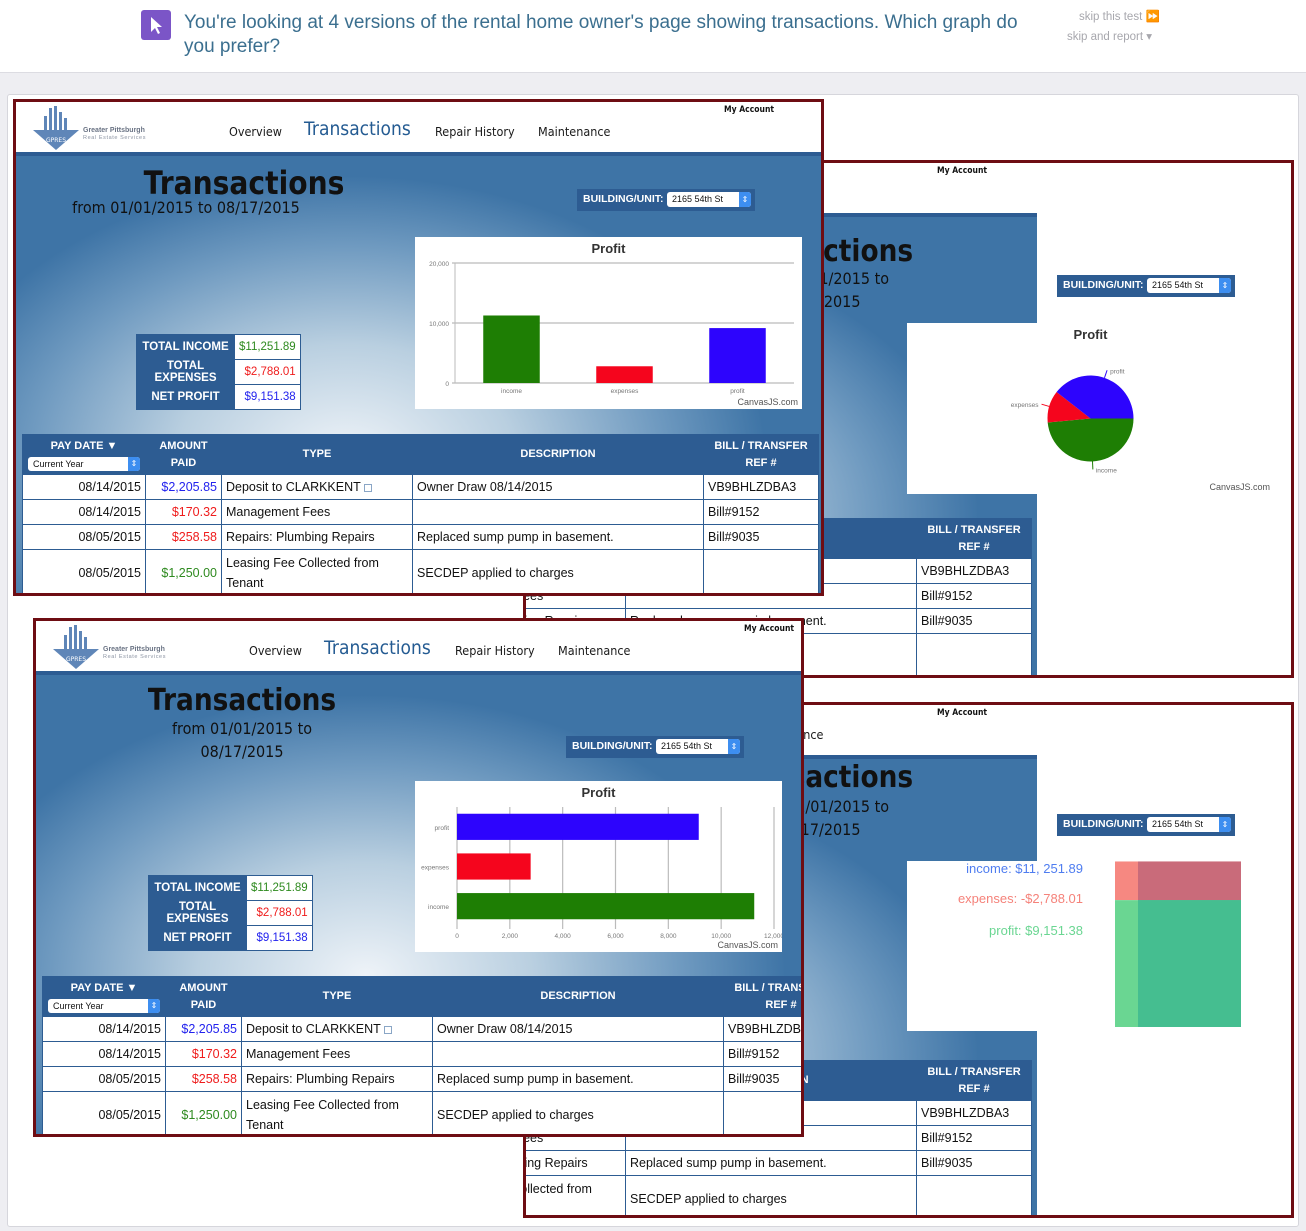  I want to click on date-range-line-1: from 01/01/2015 to, so click(242, 728).